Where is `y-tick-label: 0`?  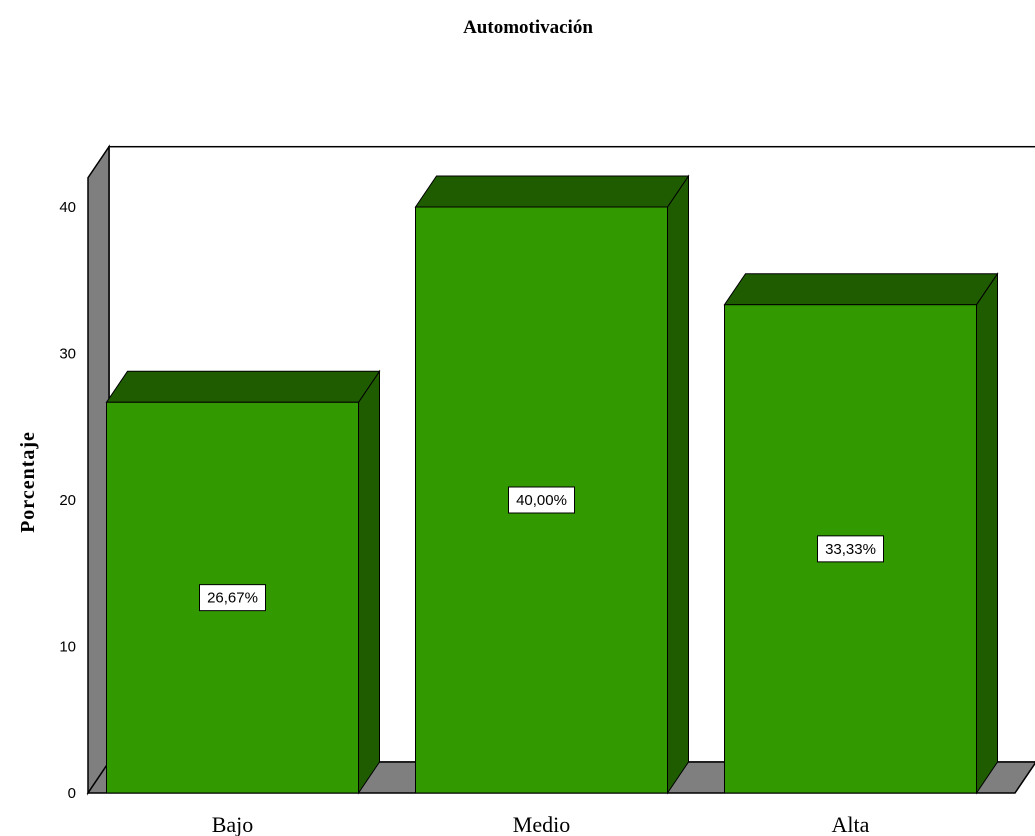 y-tick-label: 0 is located at coordinates (72, 793).